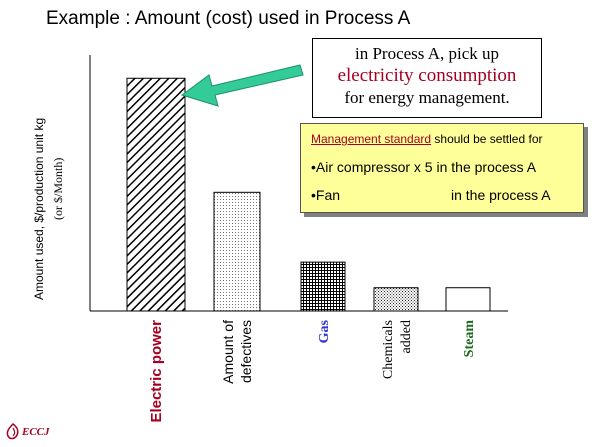 Image resolution: width=600 pixels, height=447 pixels. Describe the element at coordinates (228, 352) in the screenshot. I see `x-tick-label-amount-of-defectives-line-1: Amount of` at that location.